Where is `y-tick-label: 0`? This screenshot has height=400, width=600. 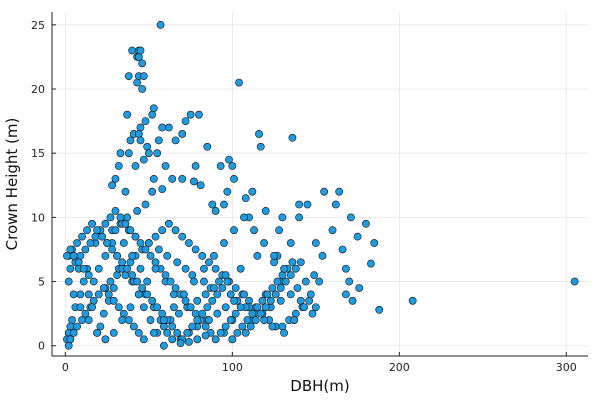
y-tick-label: 0 is located at coordinates (41, 346).